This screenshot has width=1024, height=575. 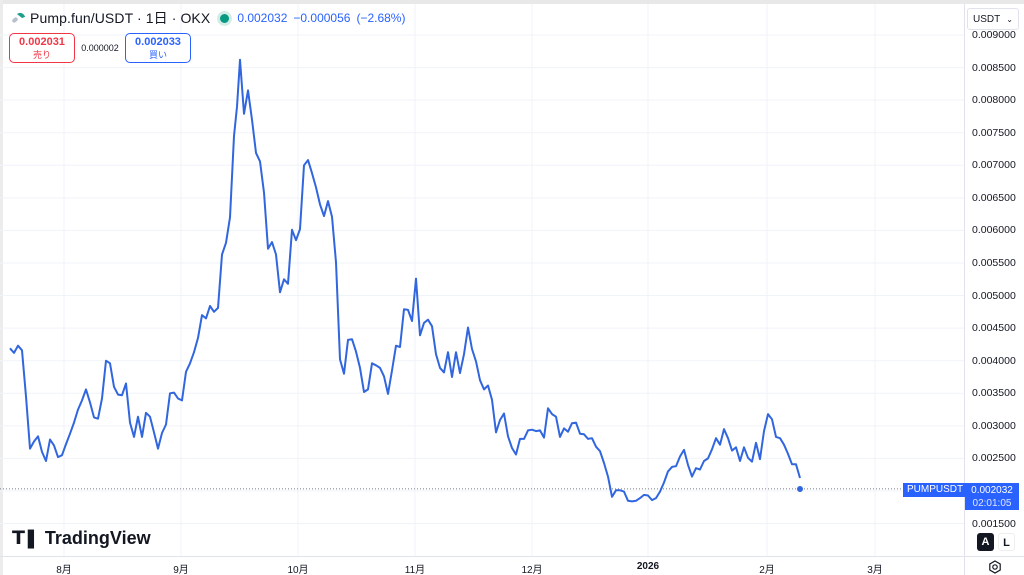 What do you see at coordinates (298, 570) in the screenshot?
I see `time-axis-label: 10月` at bounding box center [298, 570].